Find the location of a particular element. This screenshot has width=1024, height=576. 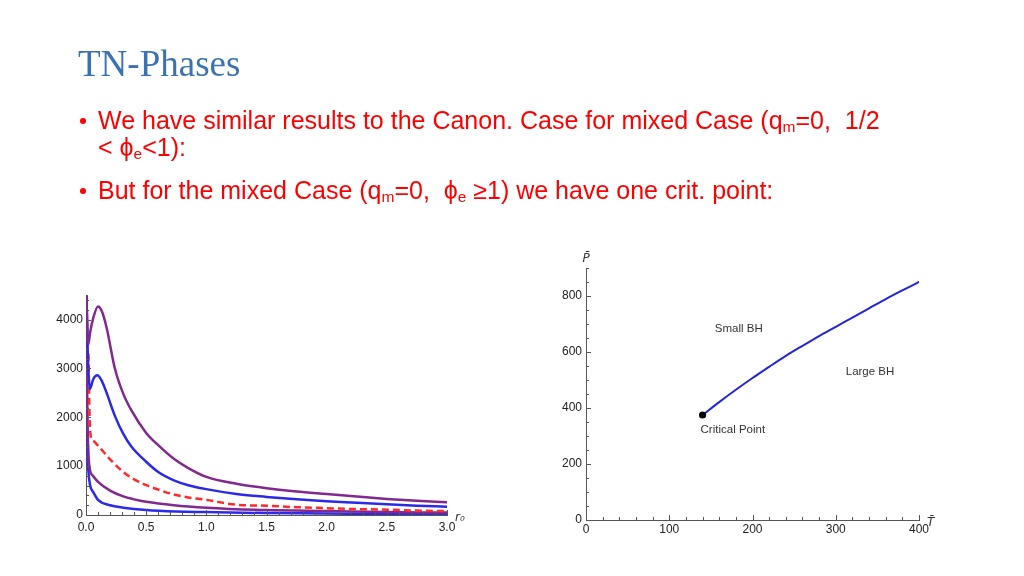

x-tick-label: 100 is located at coordinates (669, 528).